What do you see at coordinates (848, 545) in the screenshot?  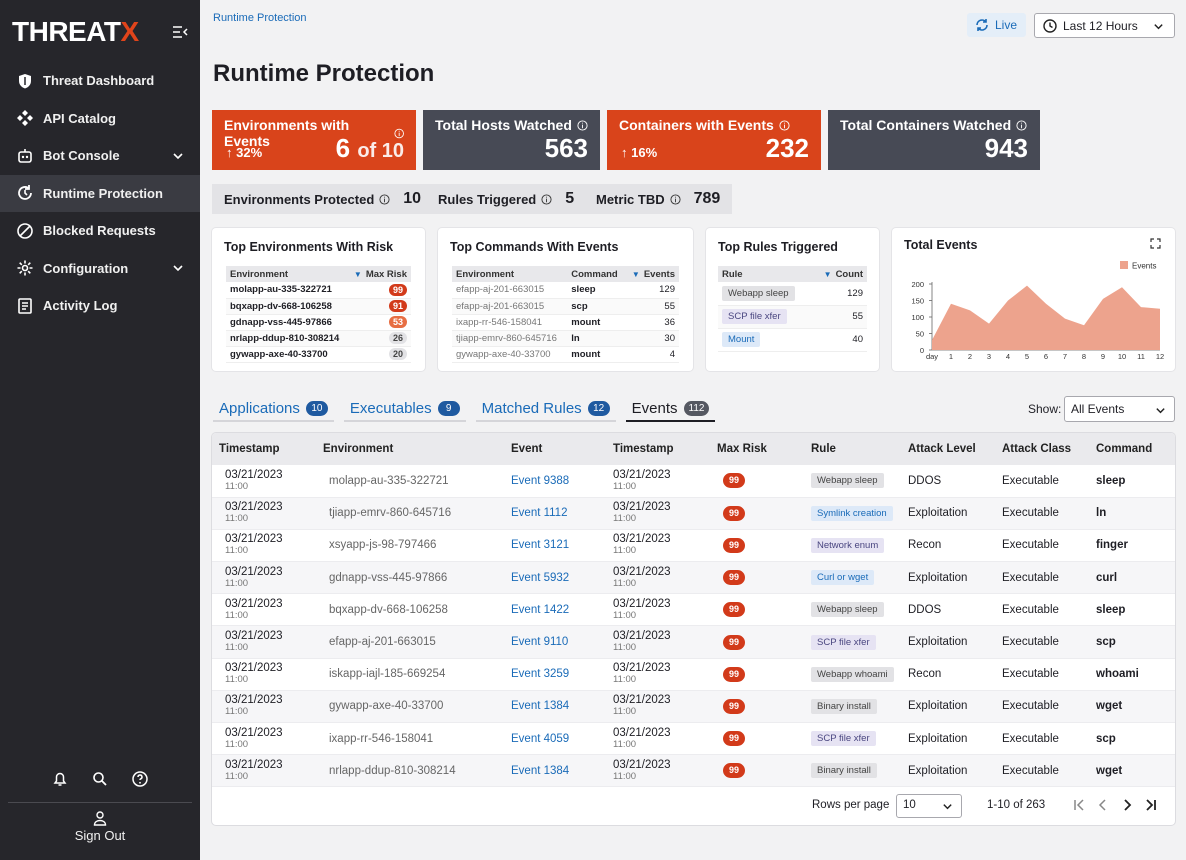 I see `rule-chip: Network enum` at bounding box center [848, 545].